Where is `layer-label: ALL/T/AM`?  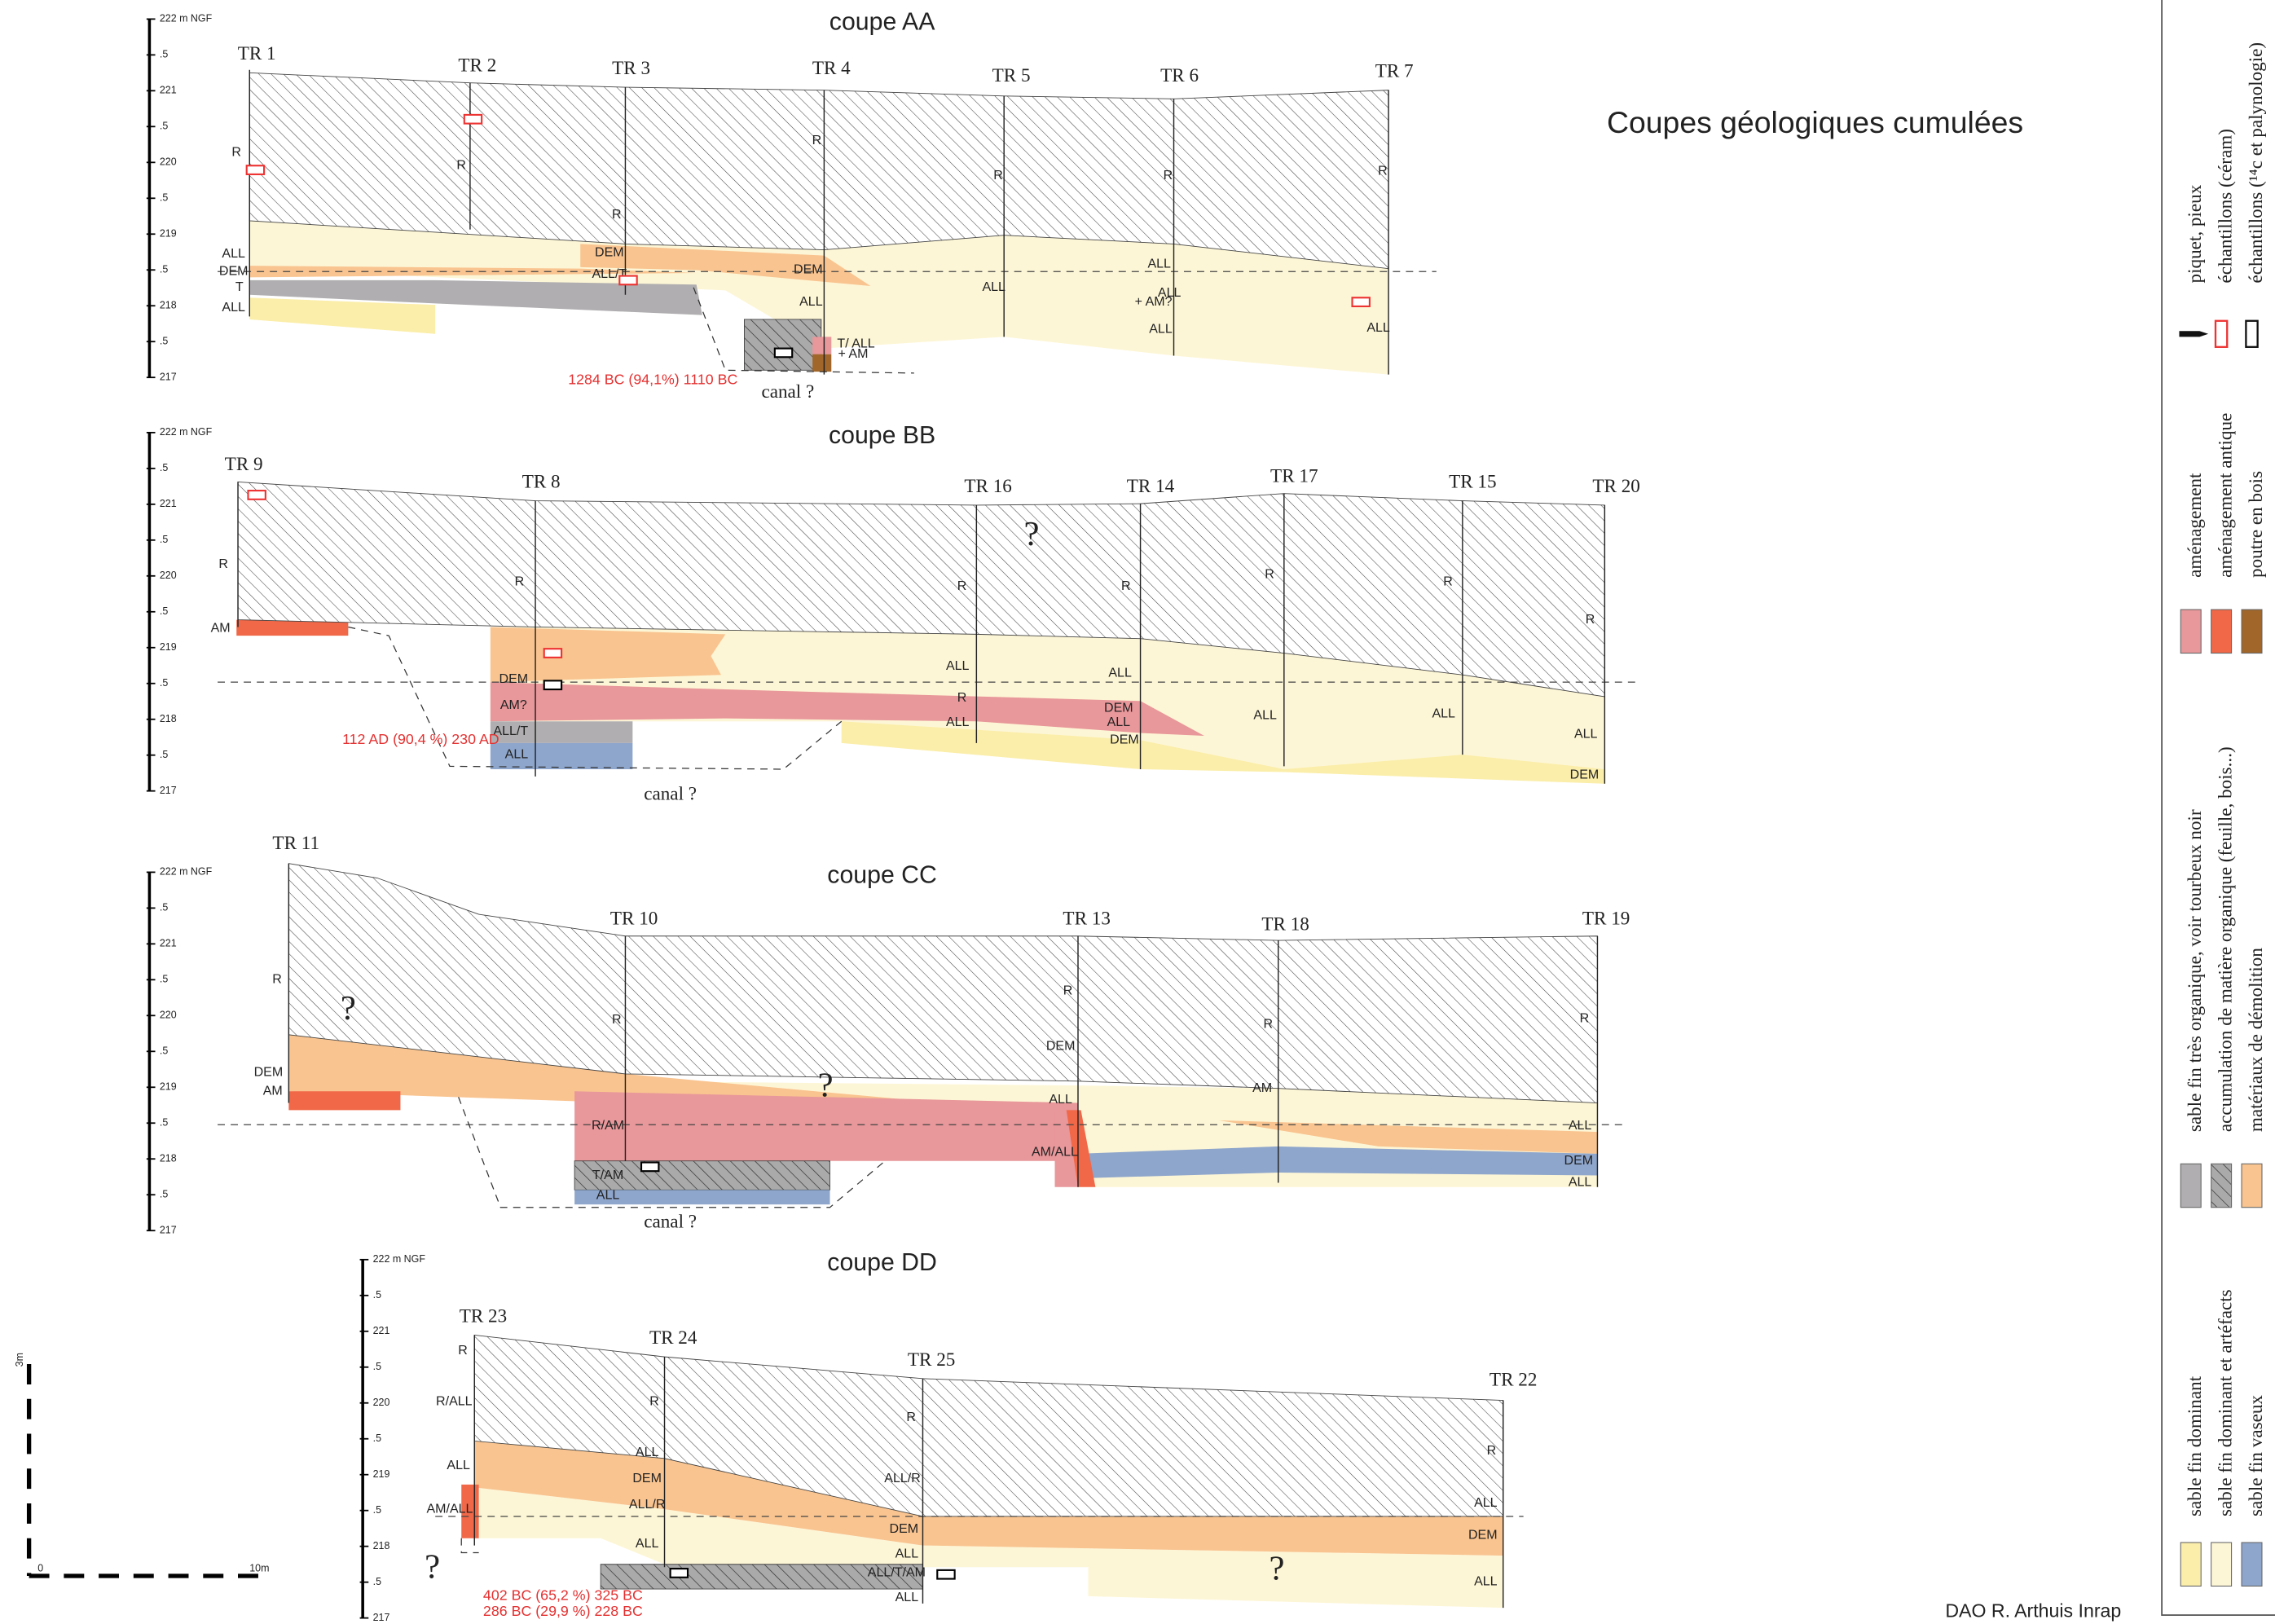
layer-label: ALL/T/AM is located at coordinates (897, 1573).